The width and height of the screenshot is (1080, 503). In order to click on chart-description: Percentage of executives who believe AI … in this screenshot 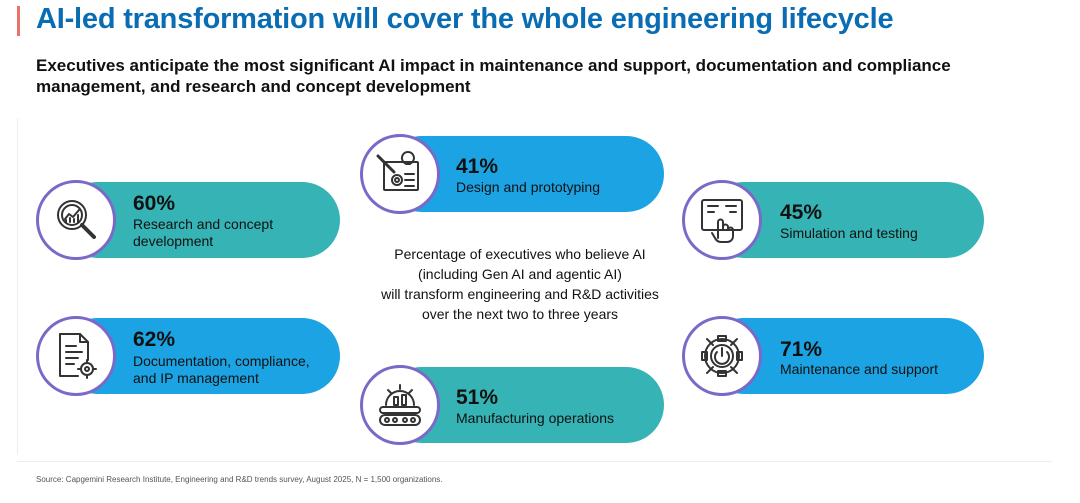, I will do `click(520, 284)`.